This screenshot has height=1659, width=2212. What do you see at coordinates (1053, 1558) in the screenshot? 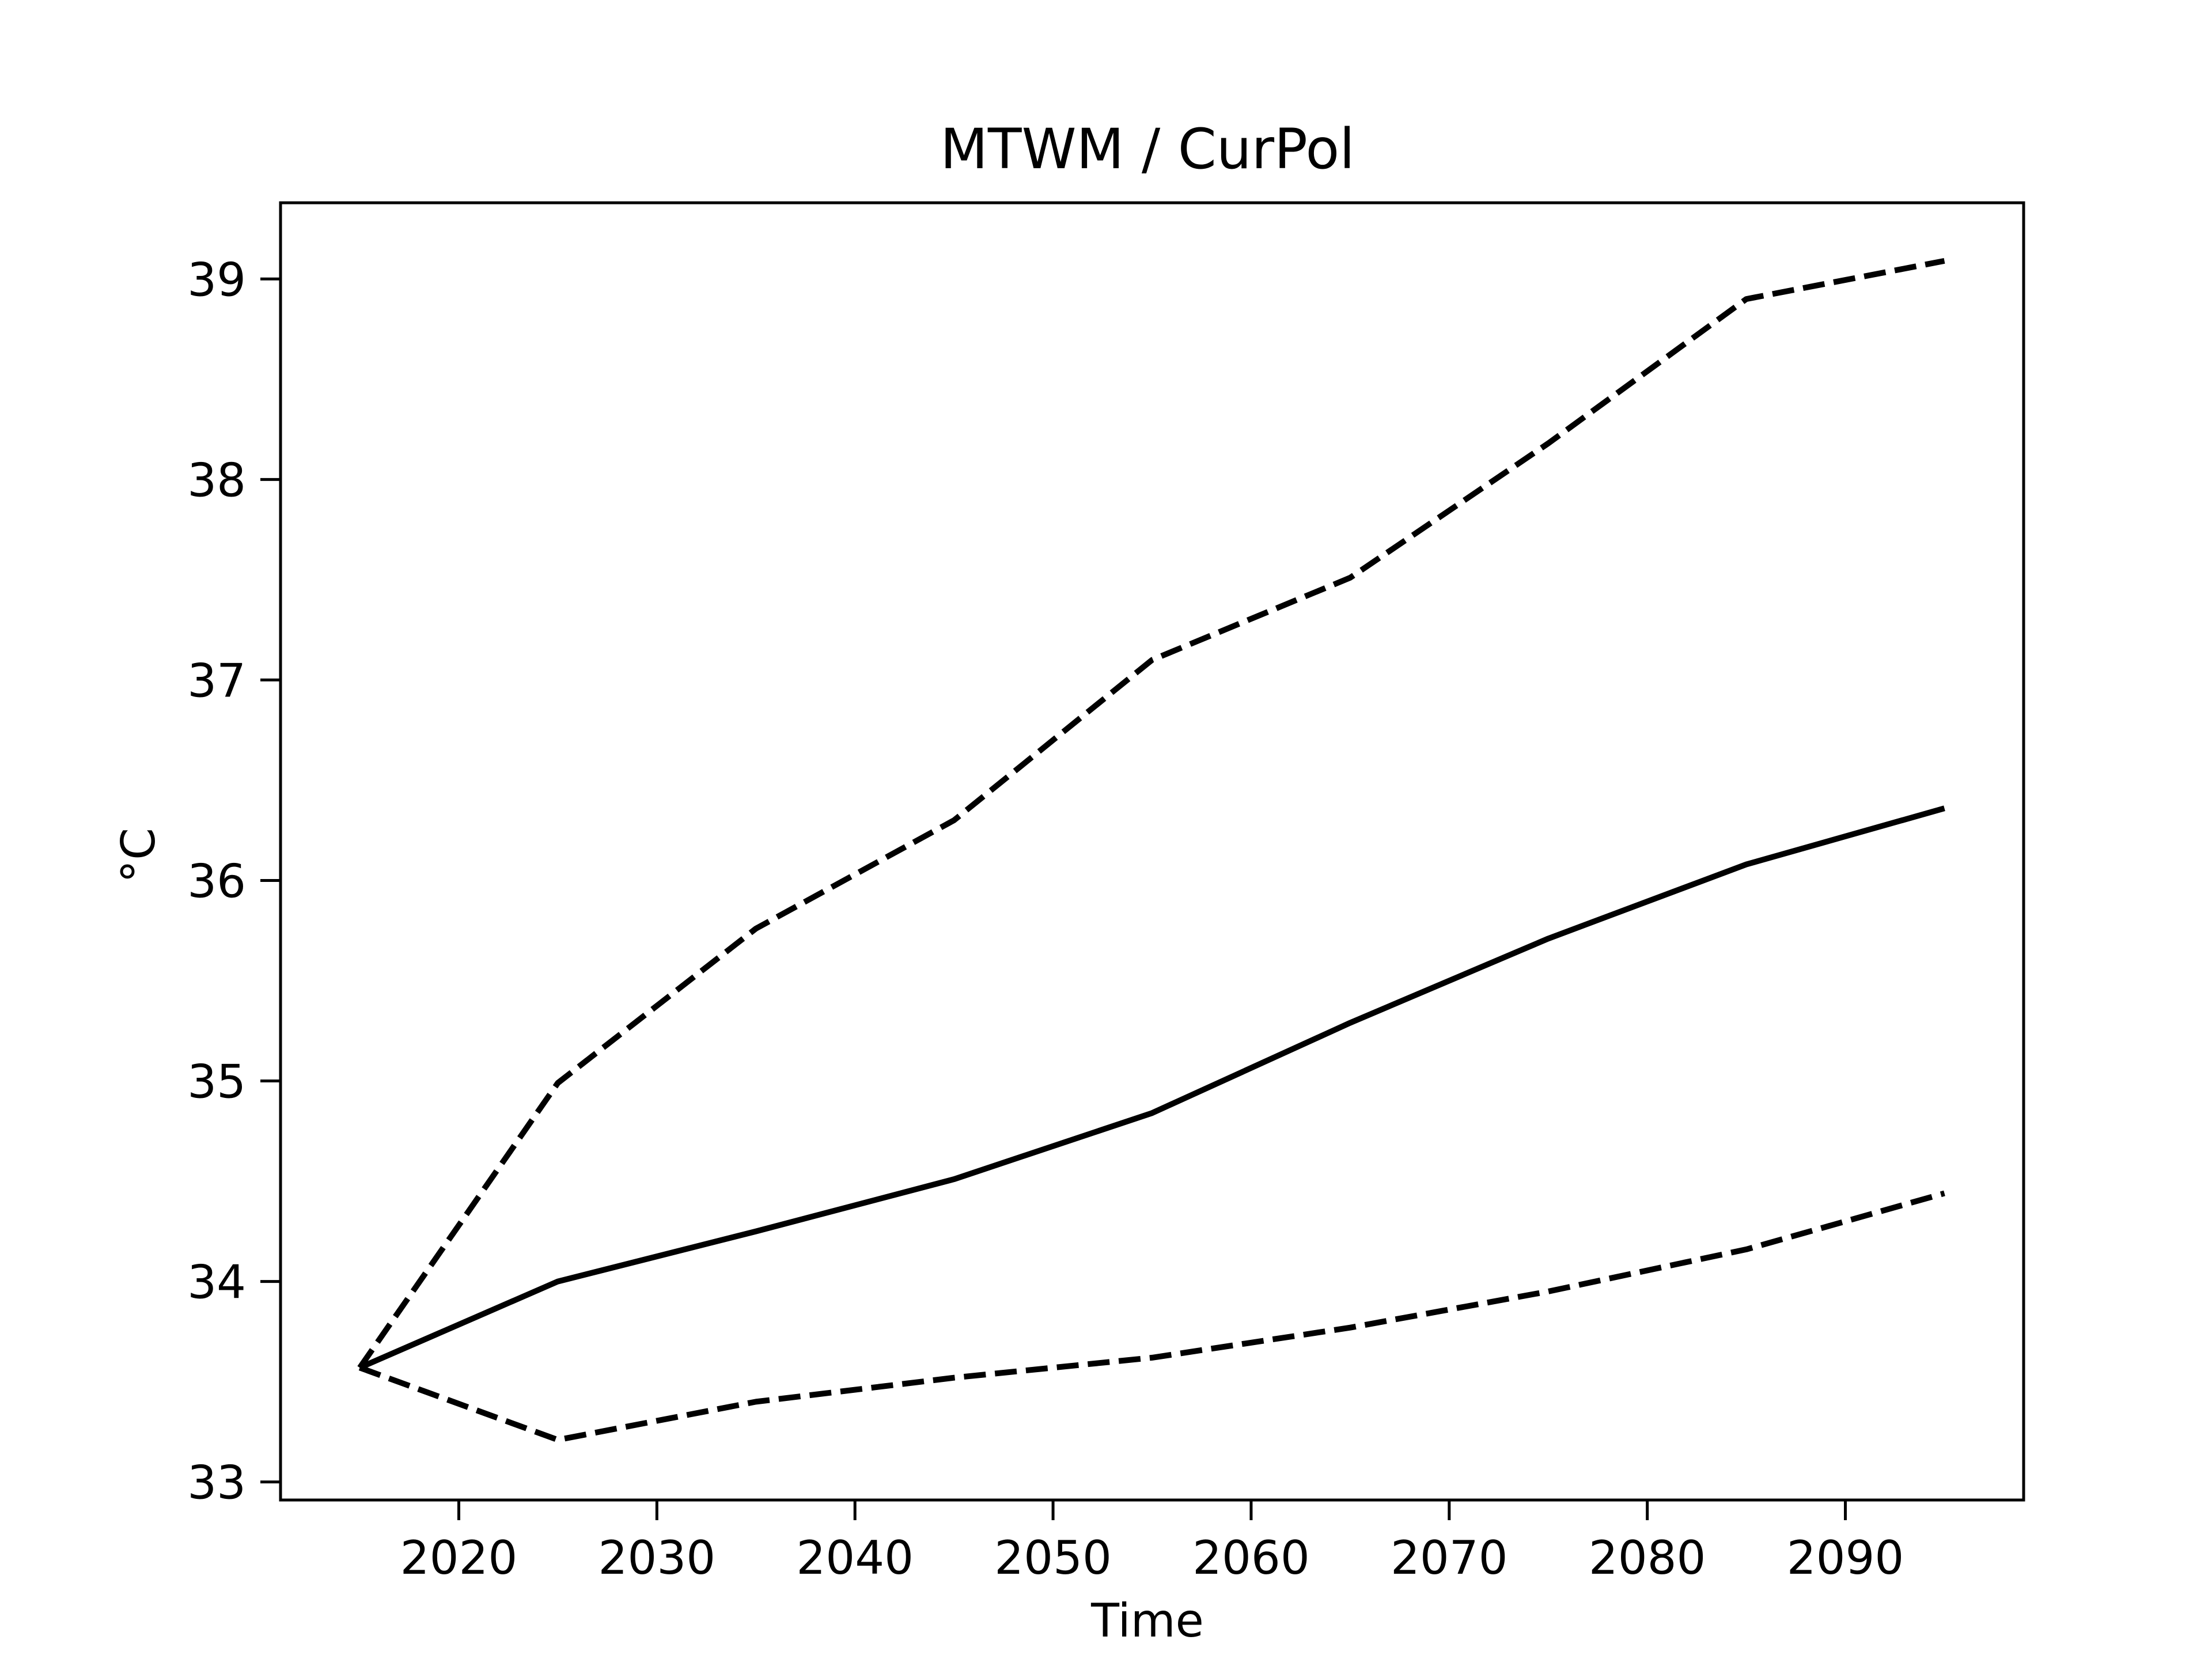
I see `x-tick-label: 2050` at bounding box center [1053, 1558].